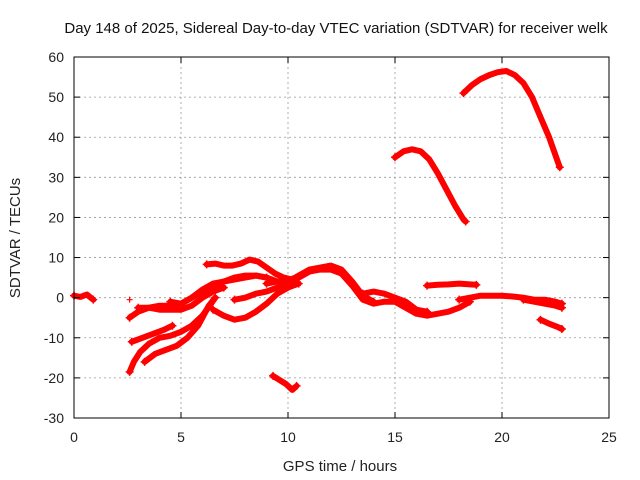  Describe the element at coordinates (288, 437) in the screenshot. I see `x-tick-label: 10` at that location.